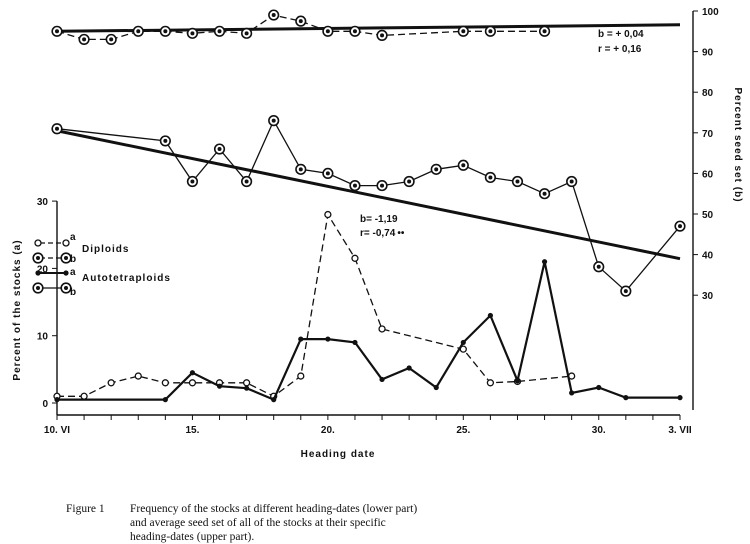 This screenshot has height=544, width=750. I want to click on legend-tetraploid-a-marker-right, so click(66, 273).